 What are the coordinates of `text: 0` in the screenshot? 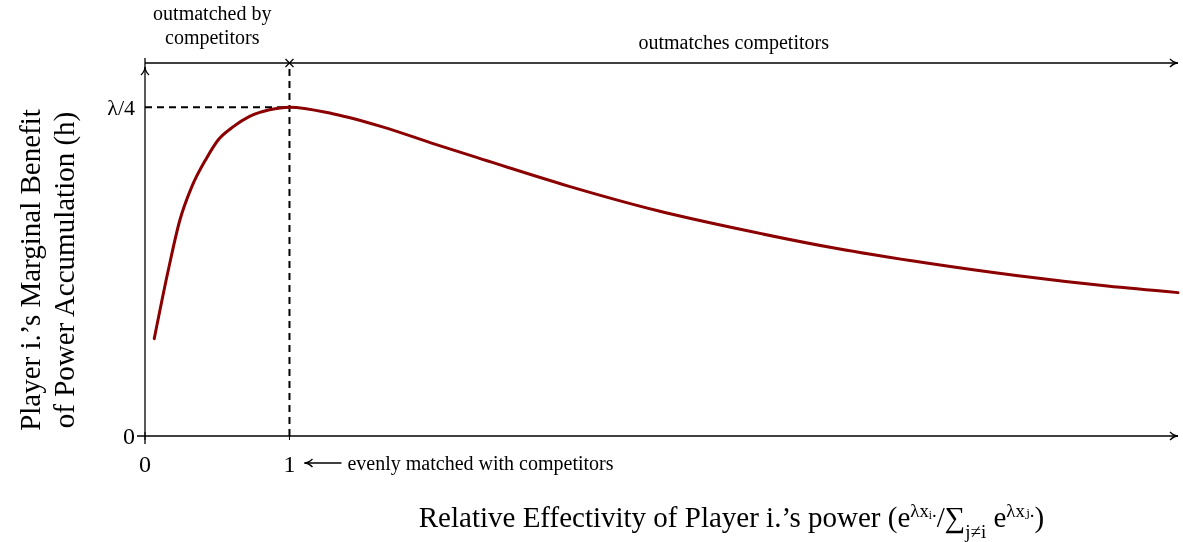 It's located at (129, 436).